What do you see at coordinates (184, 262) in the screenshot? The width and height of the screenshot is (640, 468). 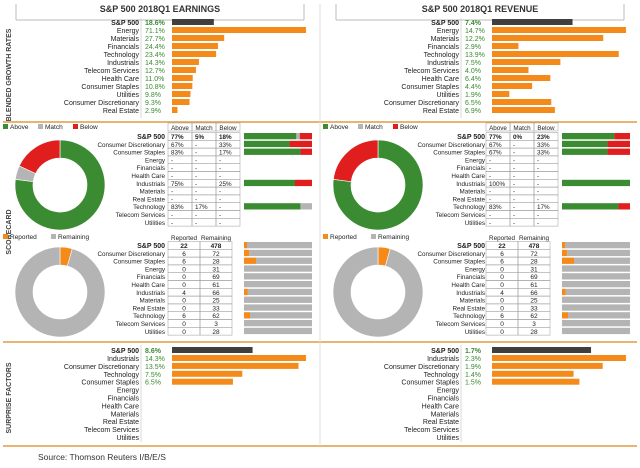 I see `panel-0-rp-val-2-0: 6` at bounding box center [184, 262].